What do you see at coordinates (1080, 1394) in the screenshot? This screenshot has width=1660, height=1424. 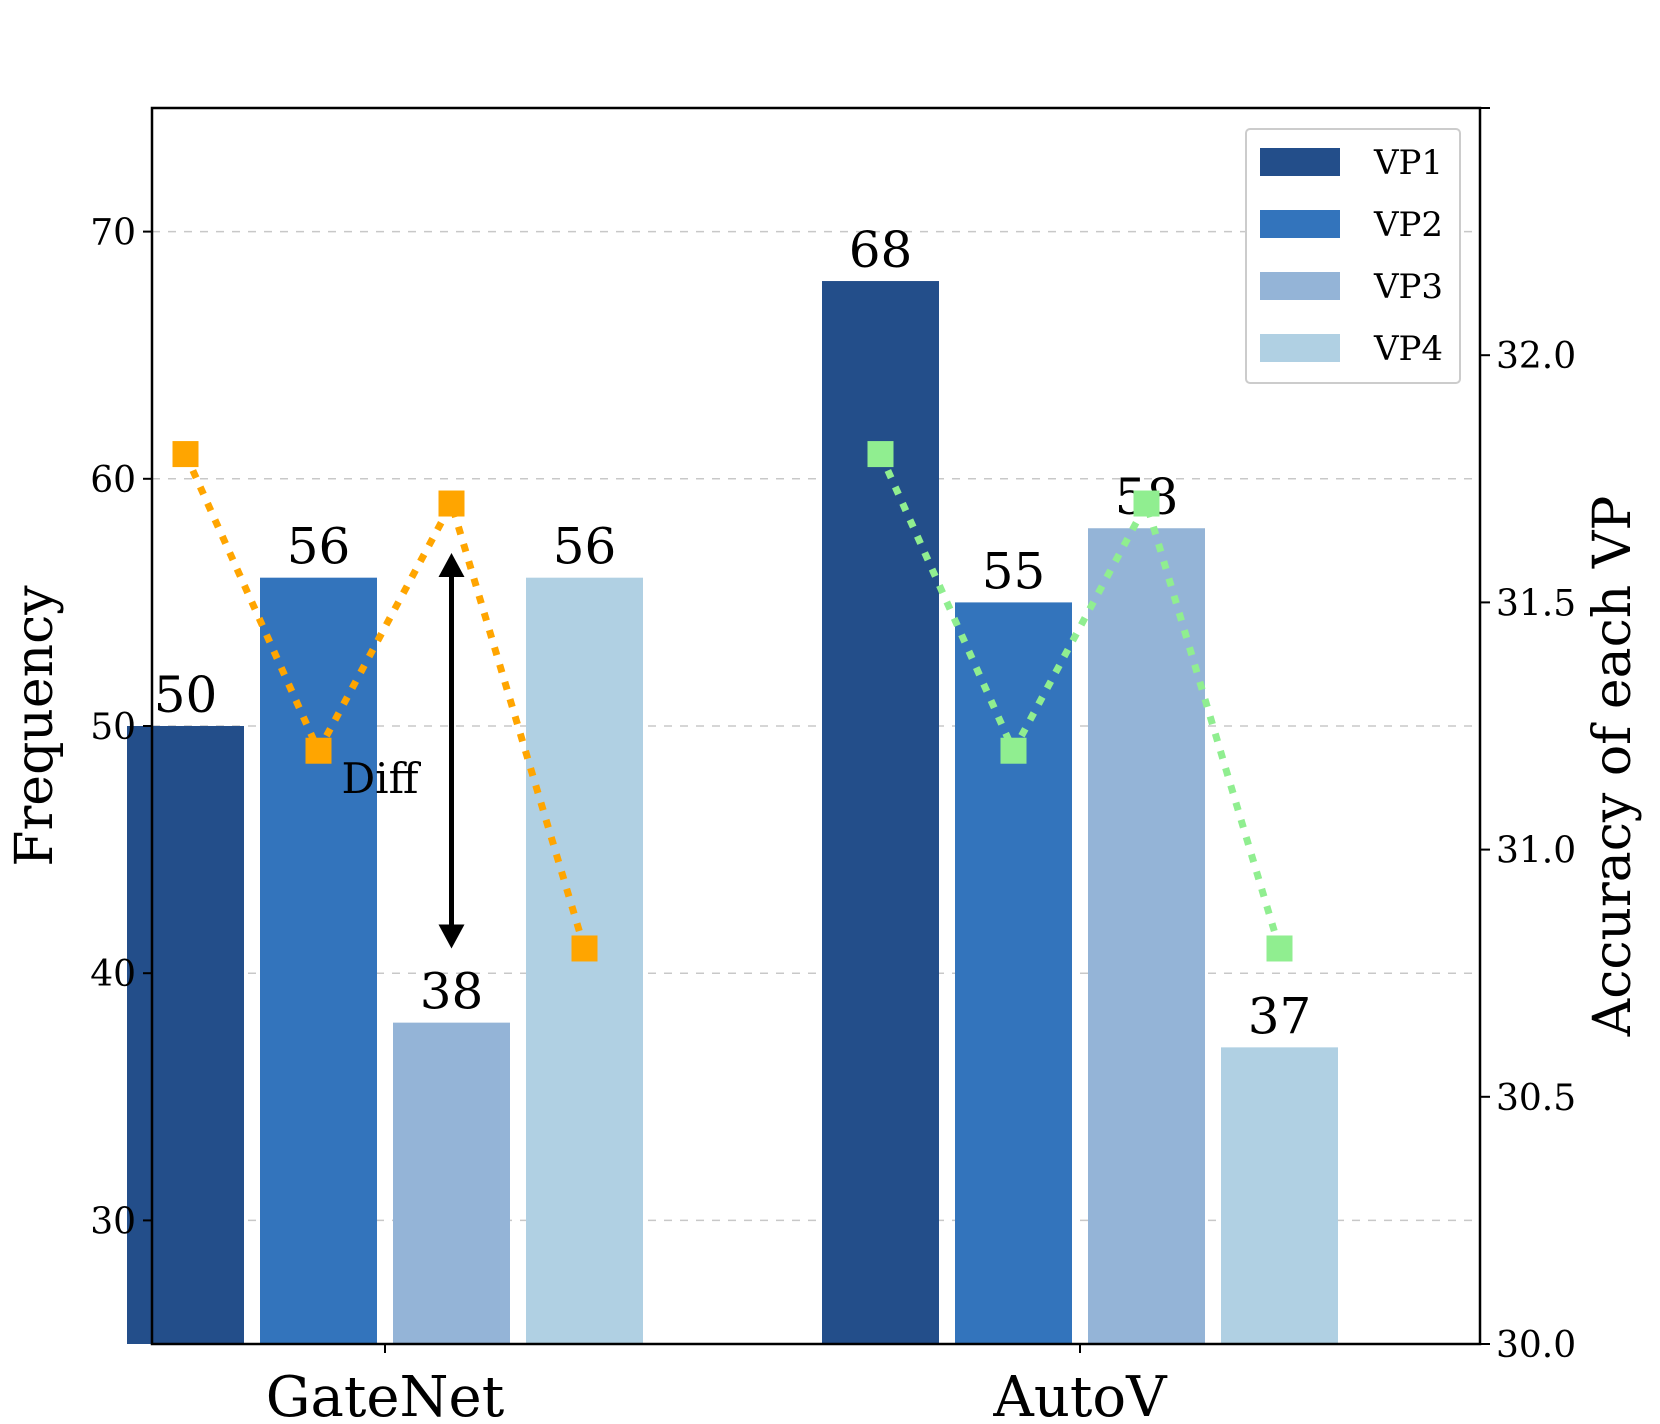 I see `xtick-label-AutoV: AutoV` at bounding box center [1080, 1394].